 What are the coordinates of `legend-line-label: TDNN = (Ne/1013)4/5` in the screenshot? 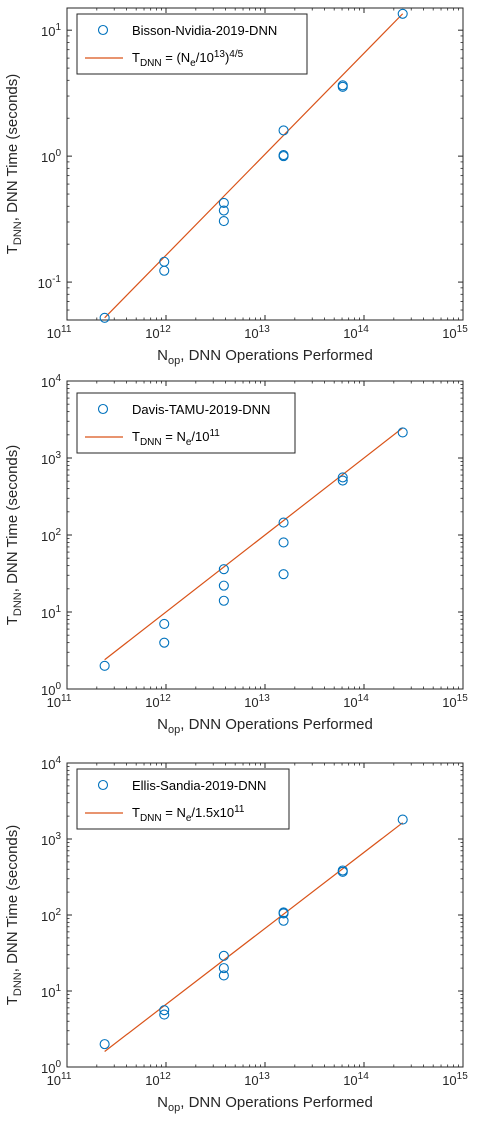 It's located at (188, 59).